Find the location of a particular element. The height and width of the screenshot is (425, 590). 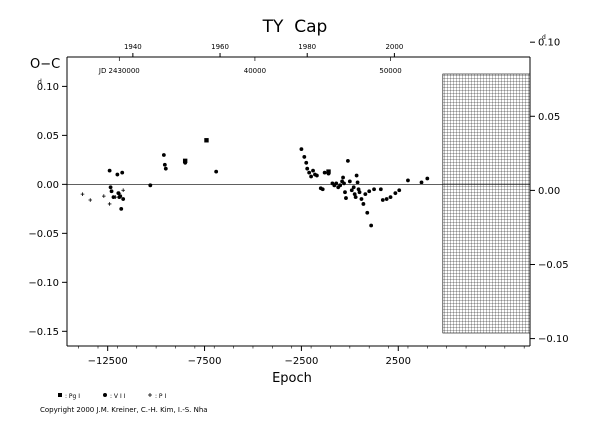

right-y-tick-label: 0.05 is located at coordinates (549, 117).